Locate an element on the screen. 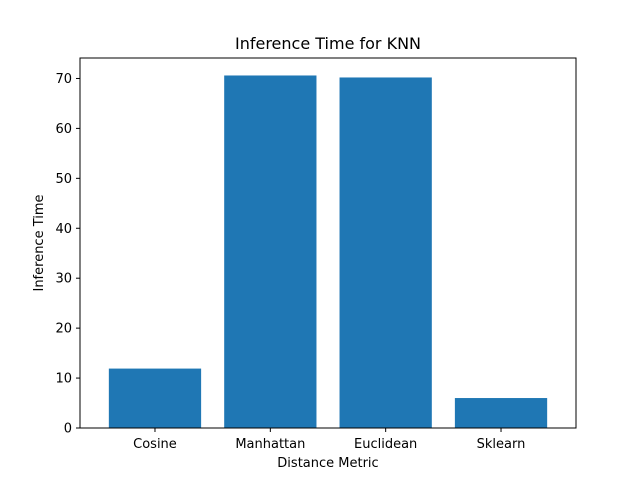 The width and height of the screenshot is (640, 480). chart-title: Inference Time for KNN is located at coordinates (328, 43).